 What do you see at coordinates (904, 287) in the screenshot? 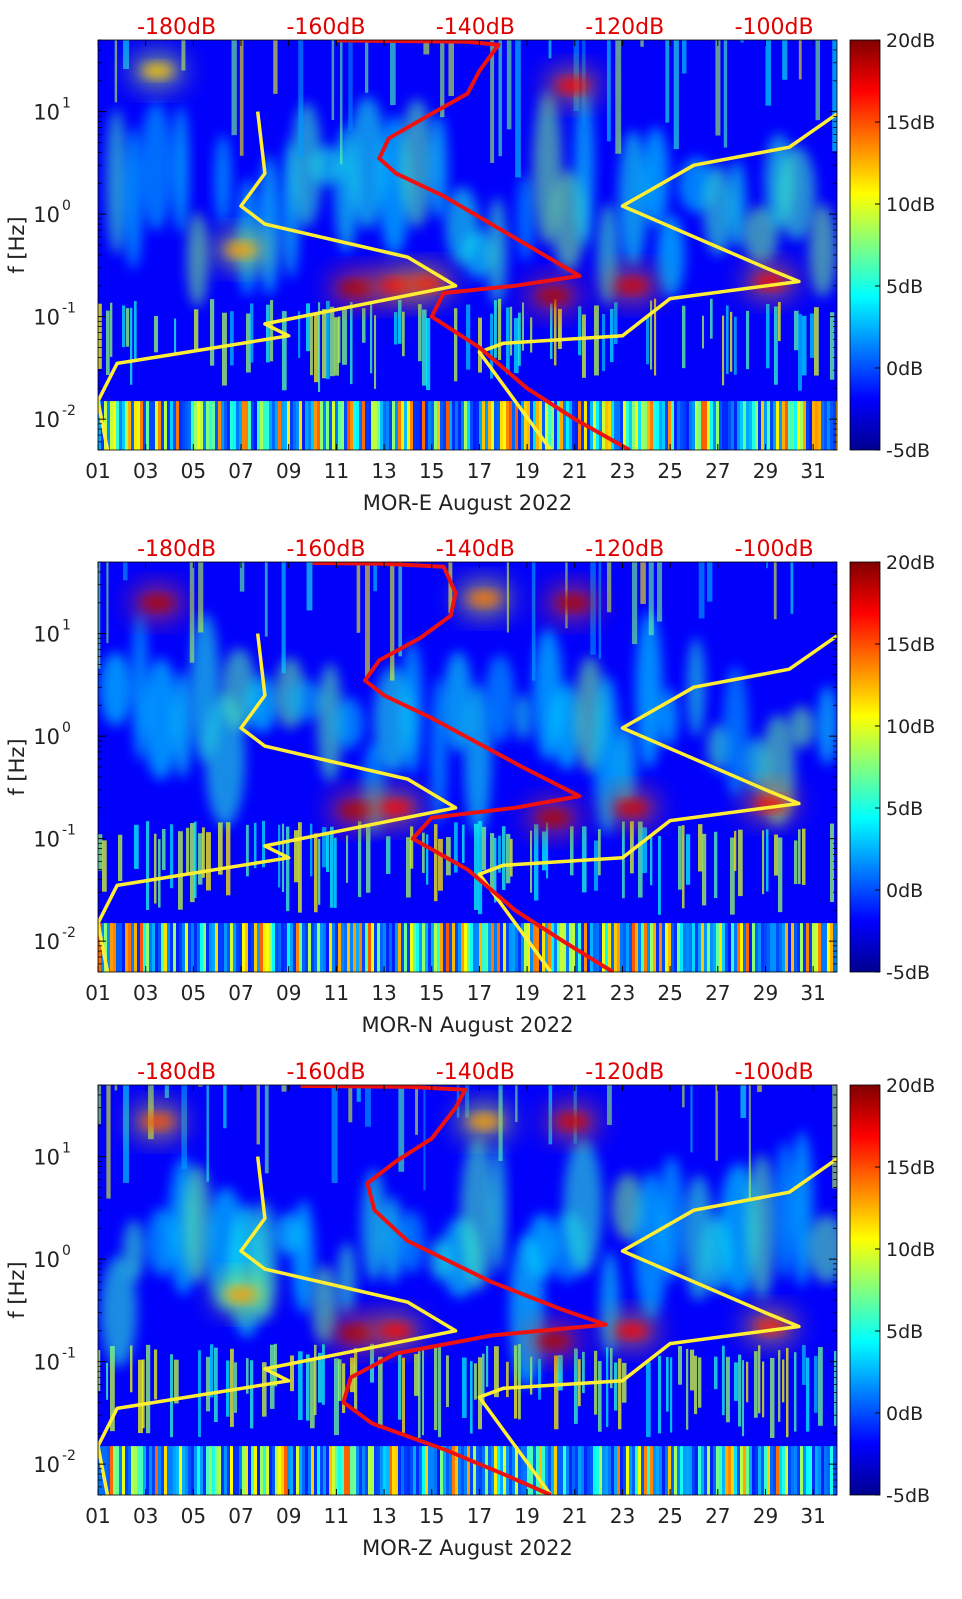
I see `colorbar-label: 5dB` at bounding box center [904, 287].